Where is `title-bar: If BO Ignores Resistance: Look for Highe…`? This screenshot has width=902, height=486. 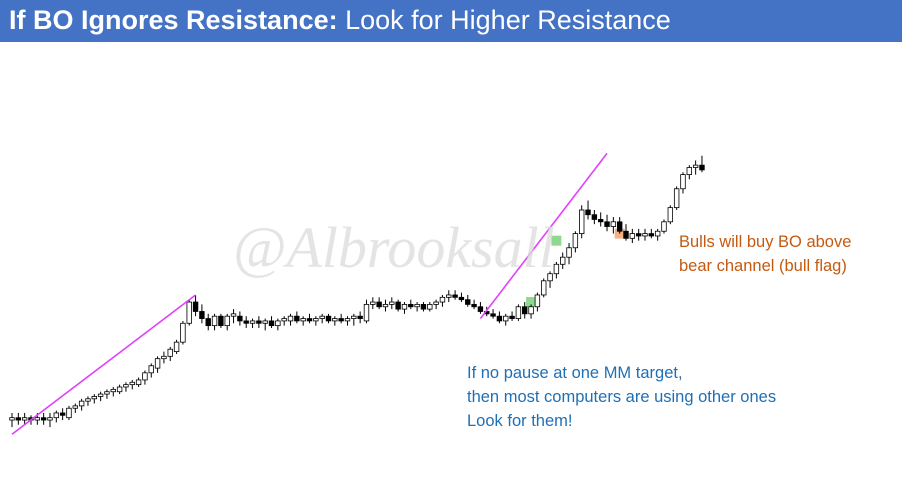
title-bar: If BO Ignores Resistance: Look for Highe… is located at coordinates (451, 21).